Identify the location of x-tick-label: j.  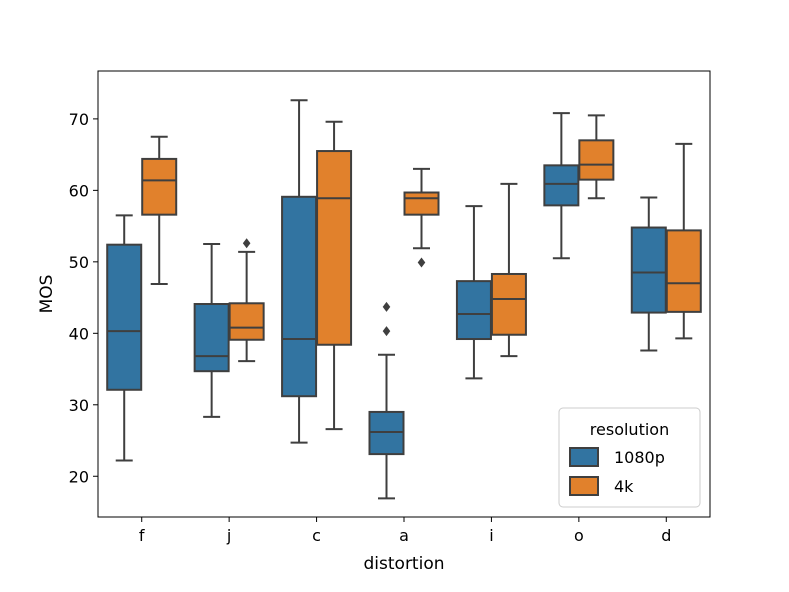
(228, 535).